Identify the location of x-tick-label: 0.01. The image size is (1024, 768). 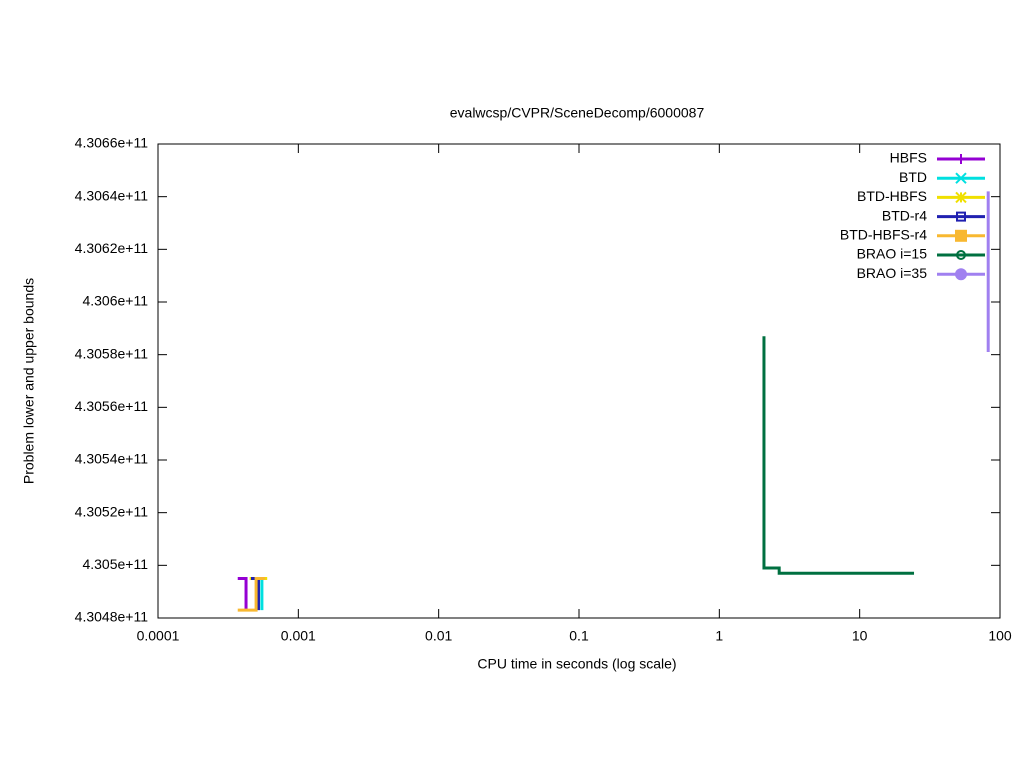
(438, 636).